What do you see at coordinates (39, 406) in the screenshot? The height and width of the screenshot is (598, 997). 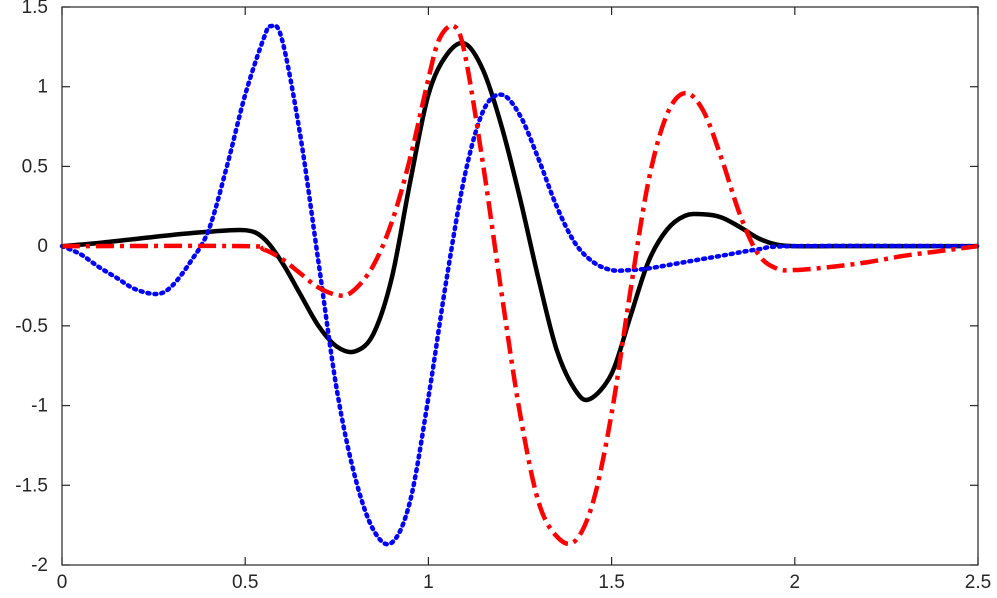 I see `y-tick-label: -1` at bounding box center [39, 406].